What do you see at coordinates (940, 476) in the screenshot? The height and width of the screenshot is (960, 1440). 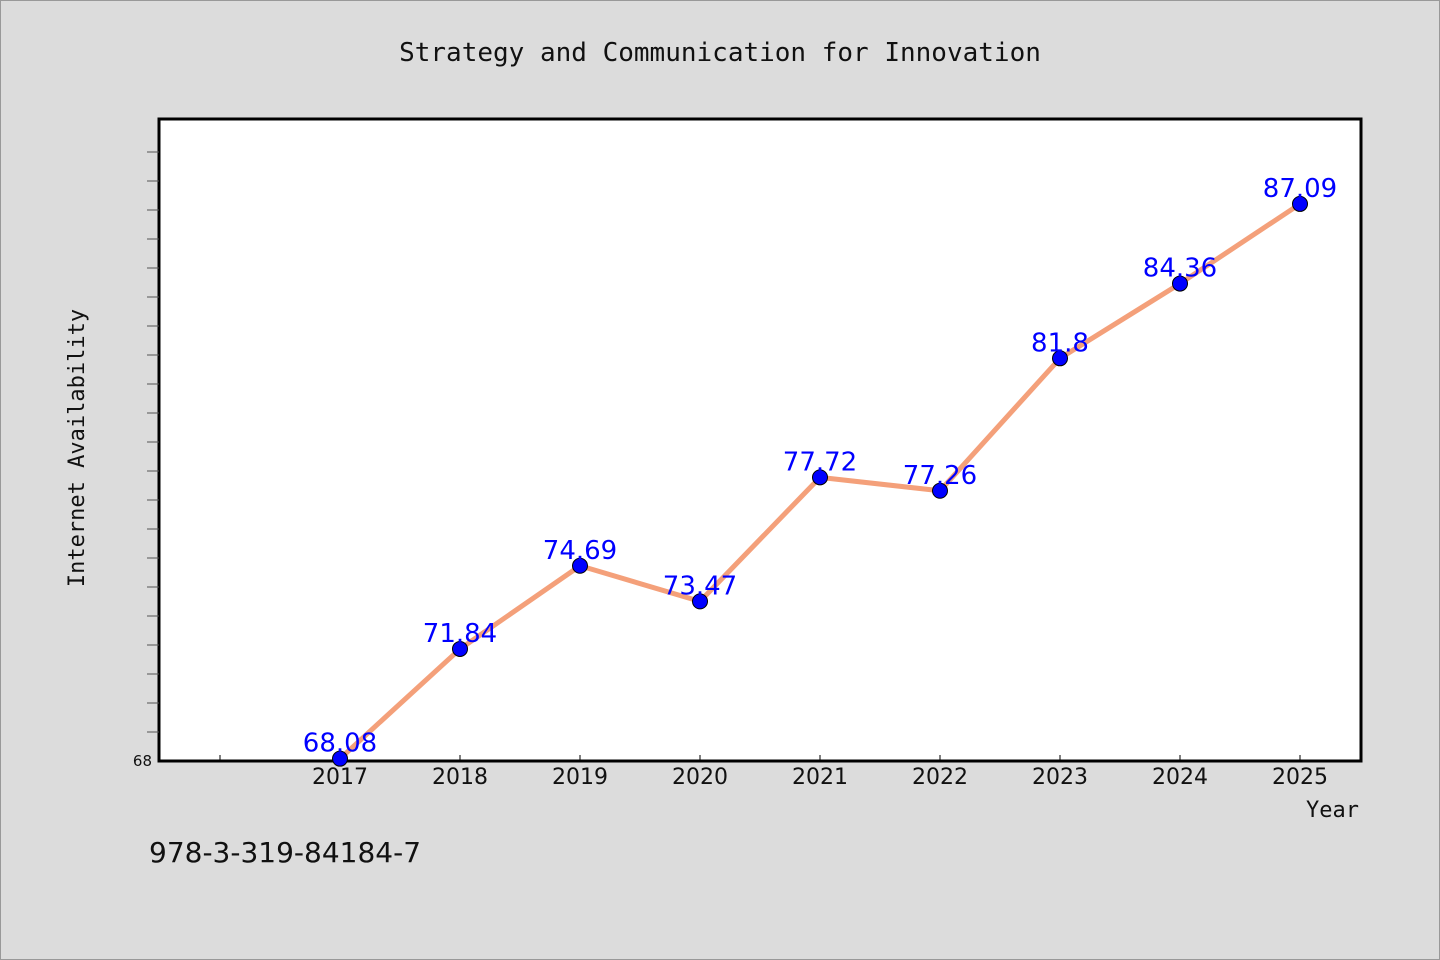 I see `data-label: 77.26` at bounding box center [940, 476].